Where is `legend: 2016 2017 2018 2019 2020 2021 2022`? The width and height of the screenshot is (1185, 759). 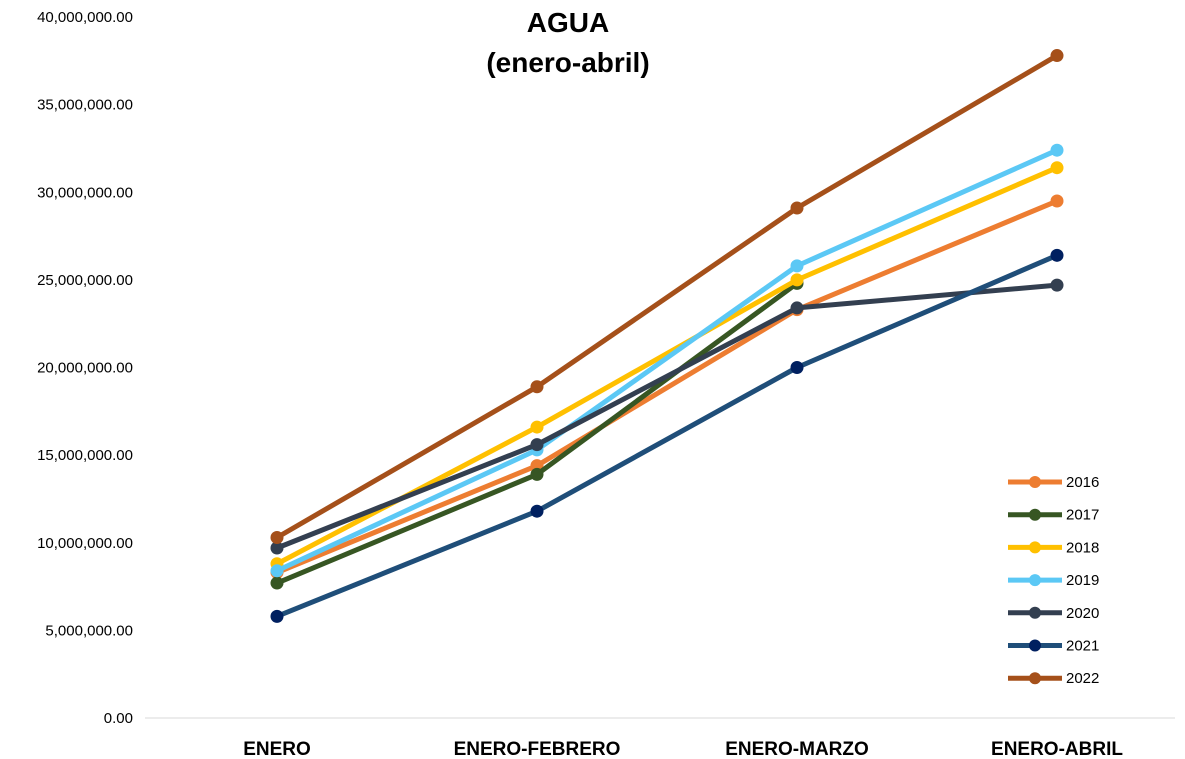
legend: 2016 2017 2018 2019 2020 2021 2022 is located at coordinates (1053, 580).